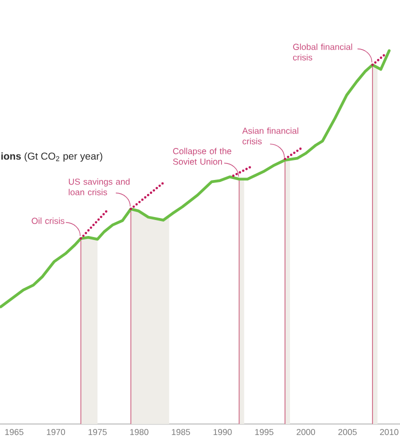  What do you see at coordinates (56, 432) in the screenshot?
I see `x-tick-label: 1970` at bounding box center [56, 432].